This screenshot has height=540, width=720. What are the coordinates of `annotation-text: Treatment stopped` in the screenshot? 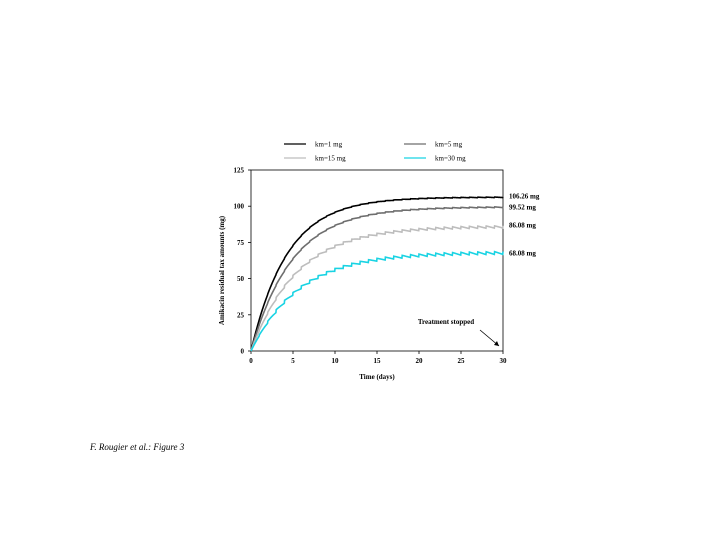 It's located at (446, 322).